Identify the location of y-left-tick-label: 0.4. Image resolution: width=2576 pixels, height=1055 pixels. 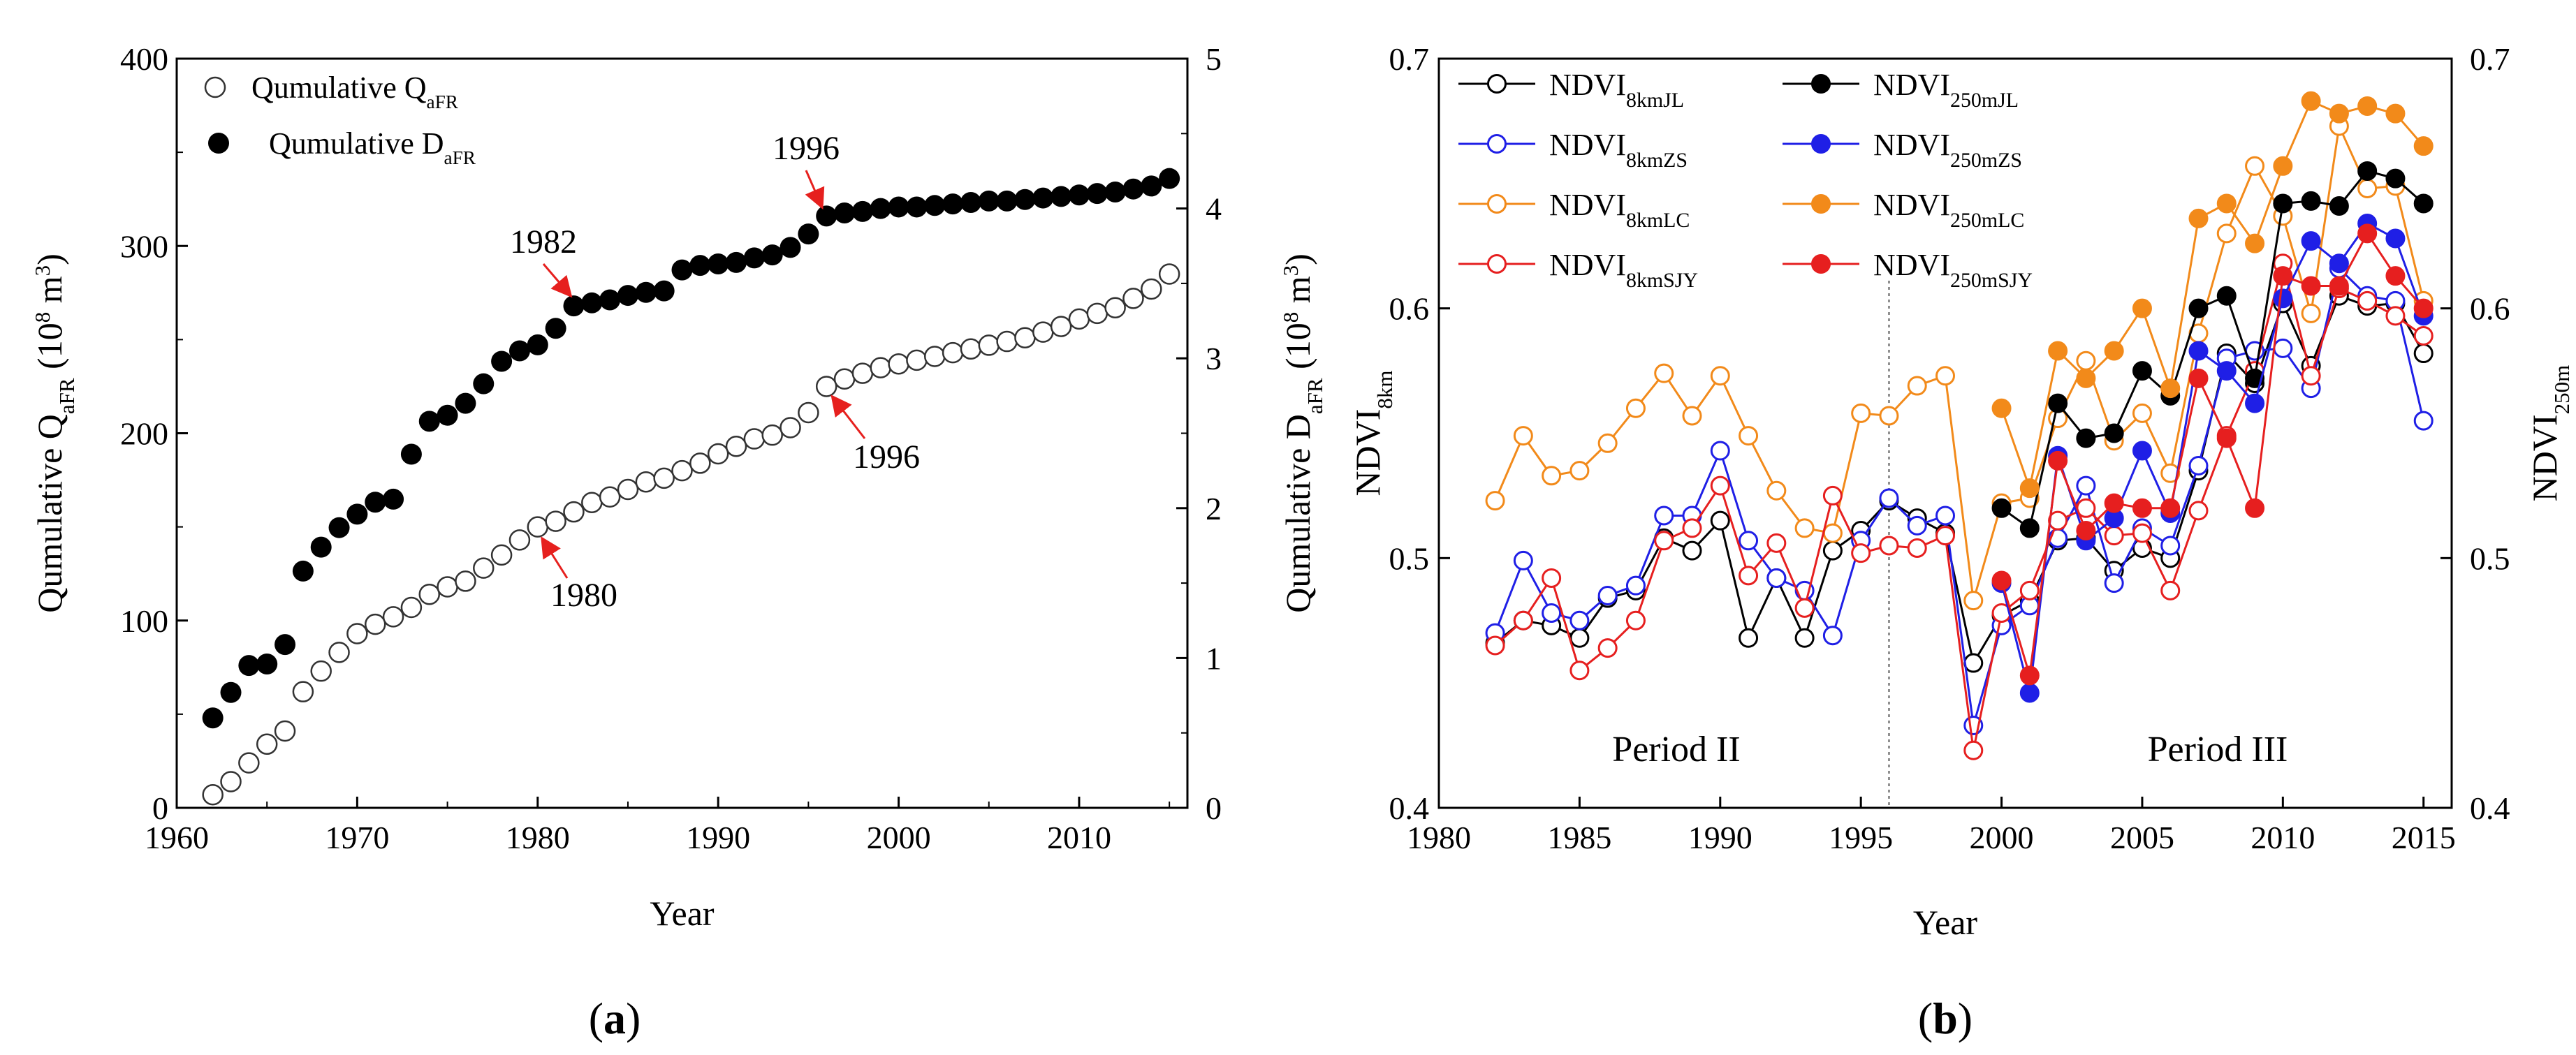
(1409, 808).